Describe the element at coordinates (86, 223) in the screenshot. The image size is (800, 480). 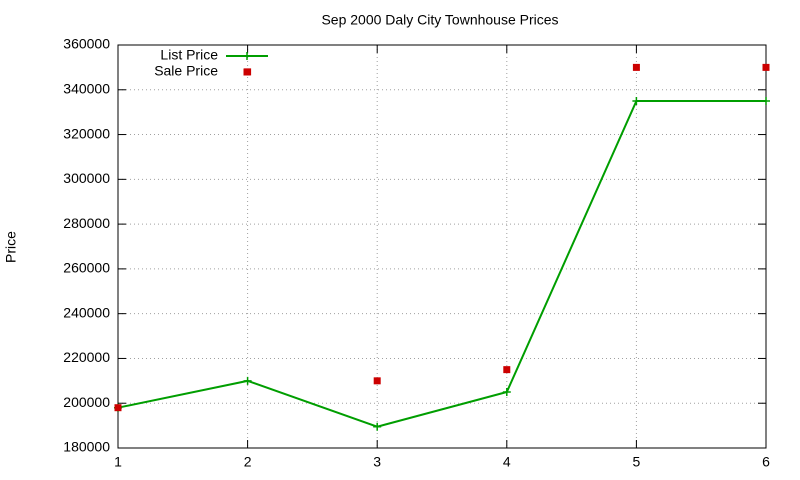
I see `y-tick-label: 280000` at that location.